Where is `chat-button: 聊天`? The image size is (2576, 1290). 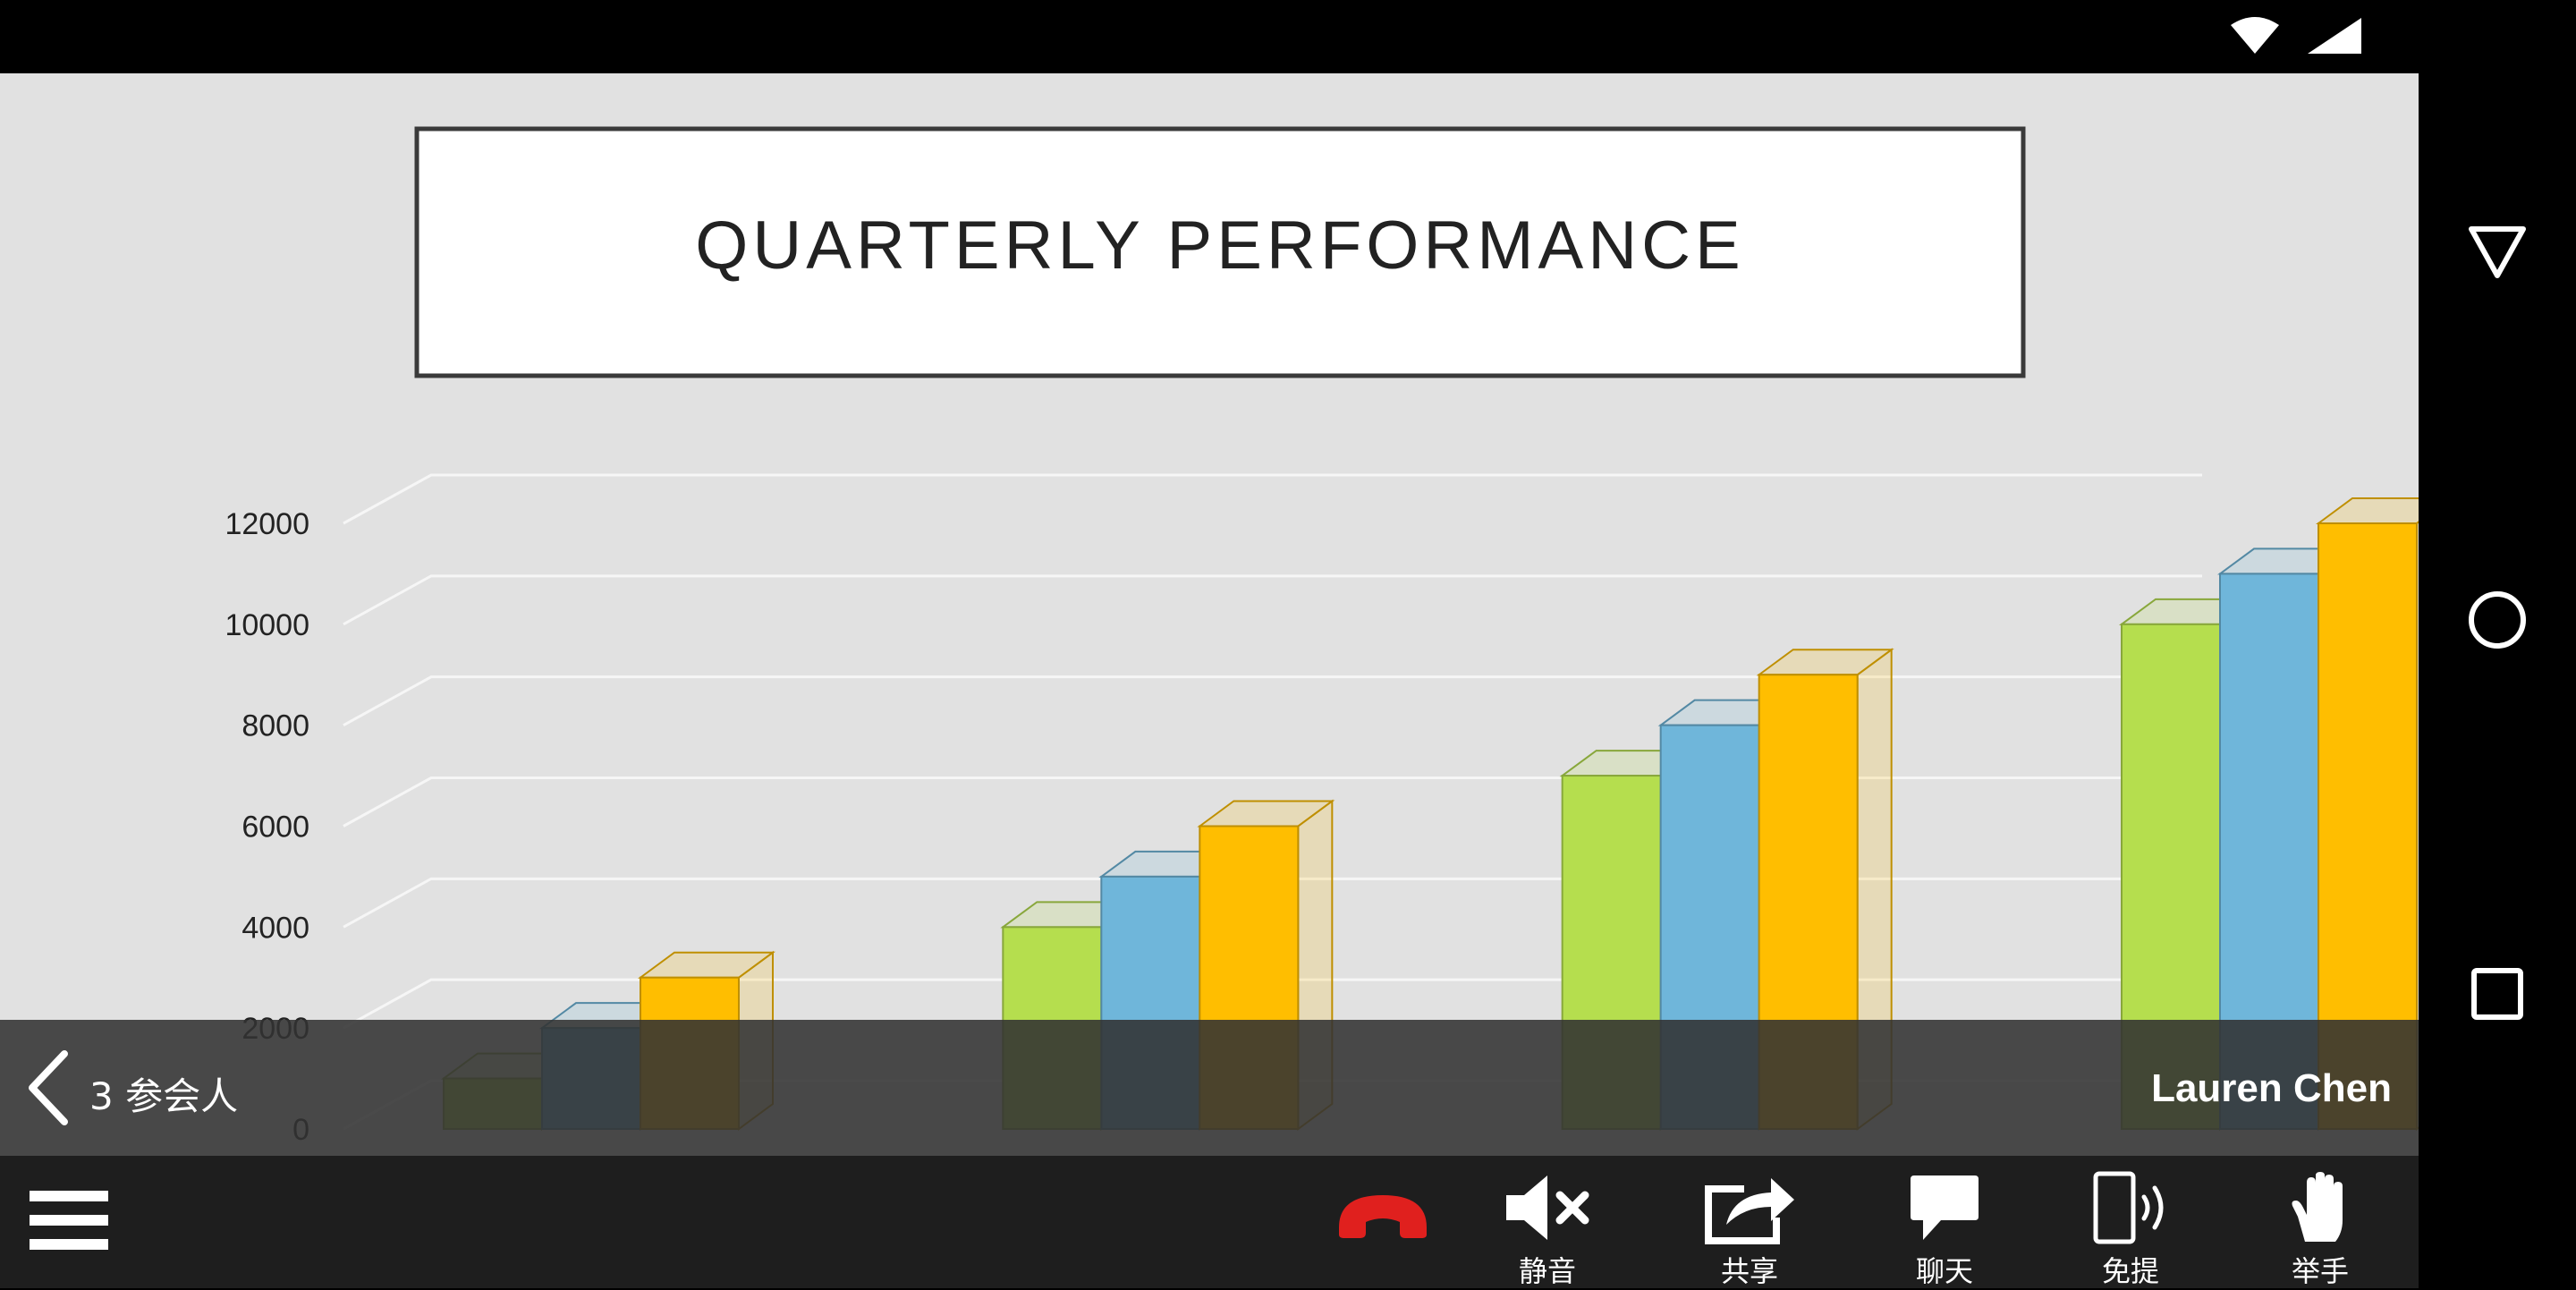 chat-button: 聊天 is located at coordinates (1944, 1222).